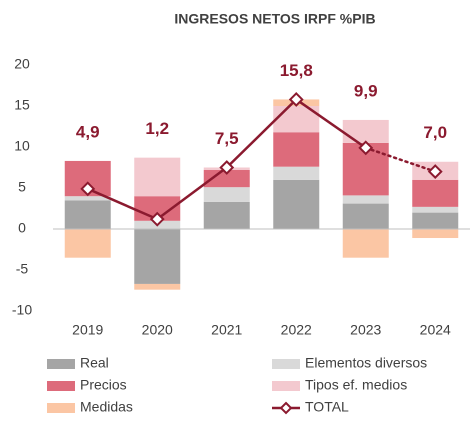 Image resolution: width=473 pixels, height=426 pixels. I want to click on total-label: 7,0, so click(435, 132).